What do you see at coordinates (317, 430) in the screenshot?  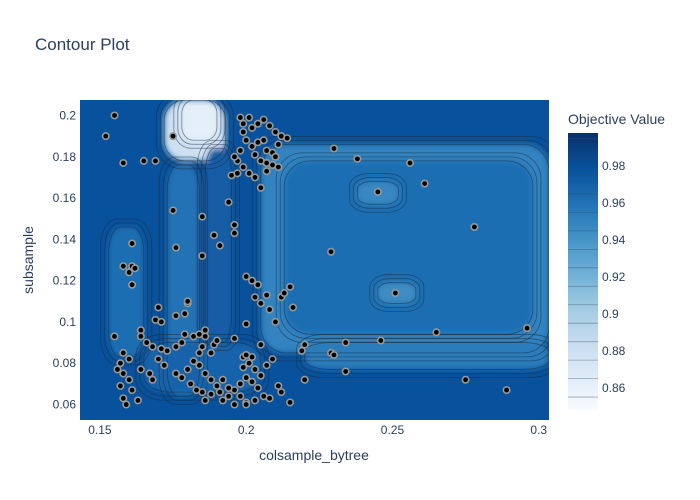 I see `x-axis-ticks: 0.15 0.2 0.25 0.3` at bounding box center [317, 430].